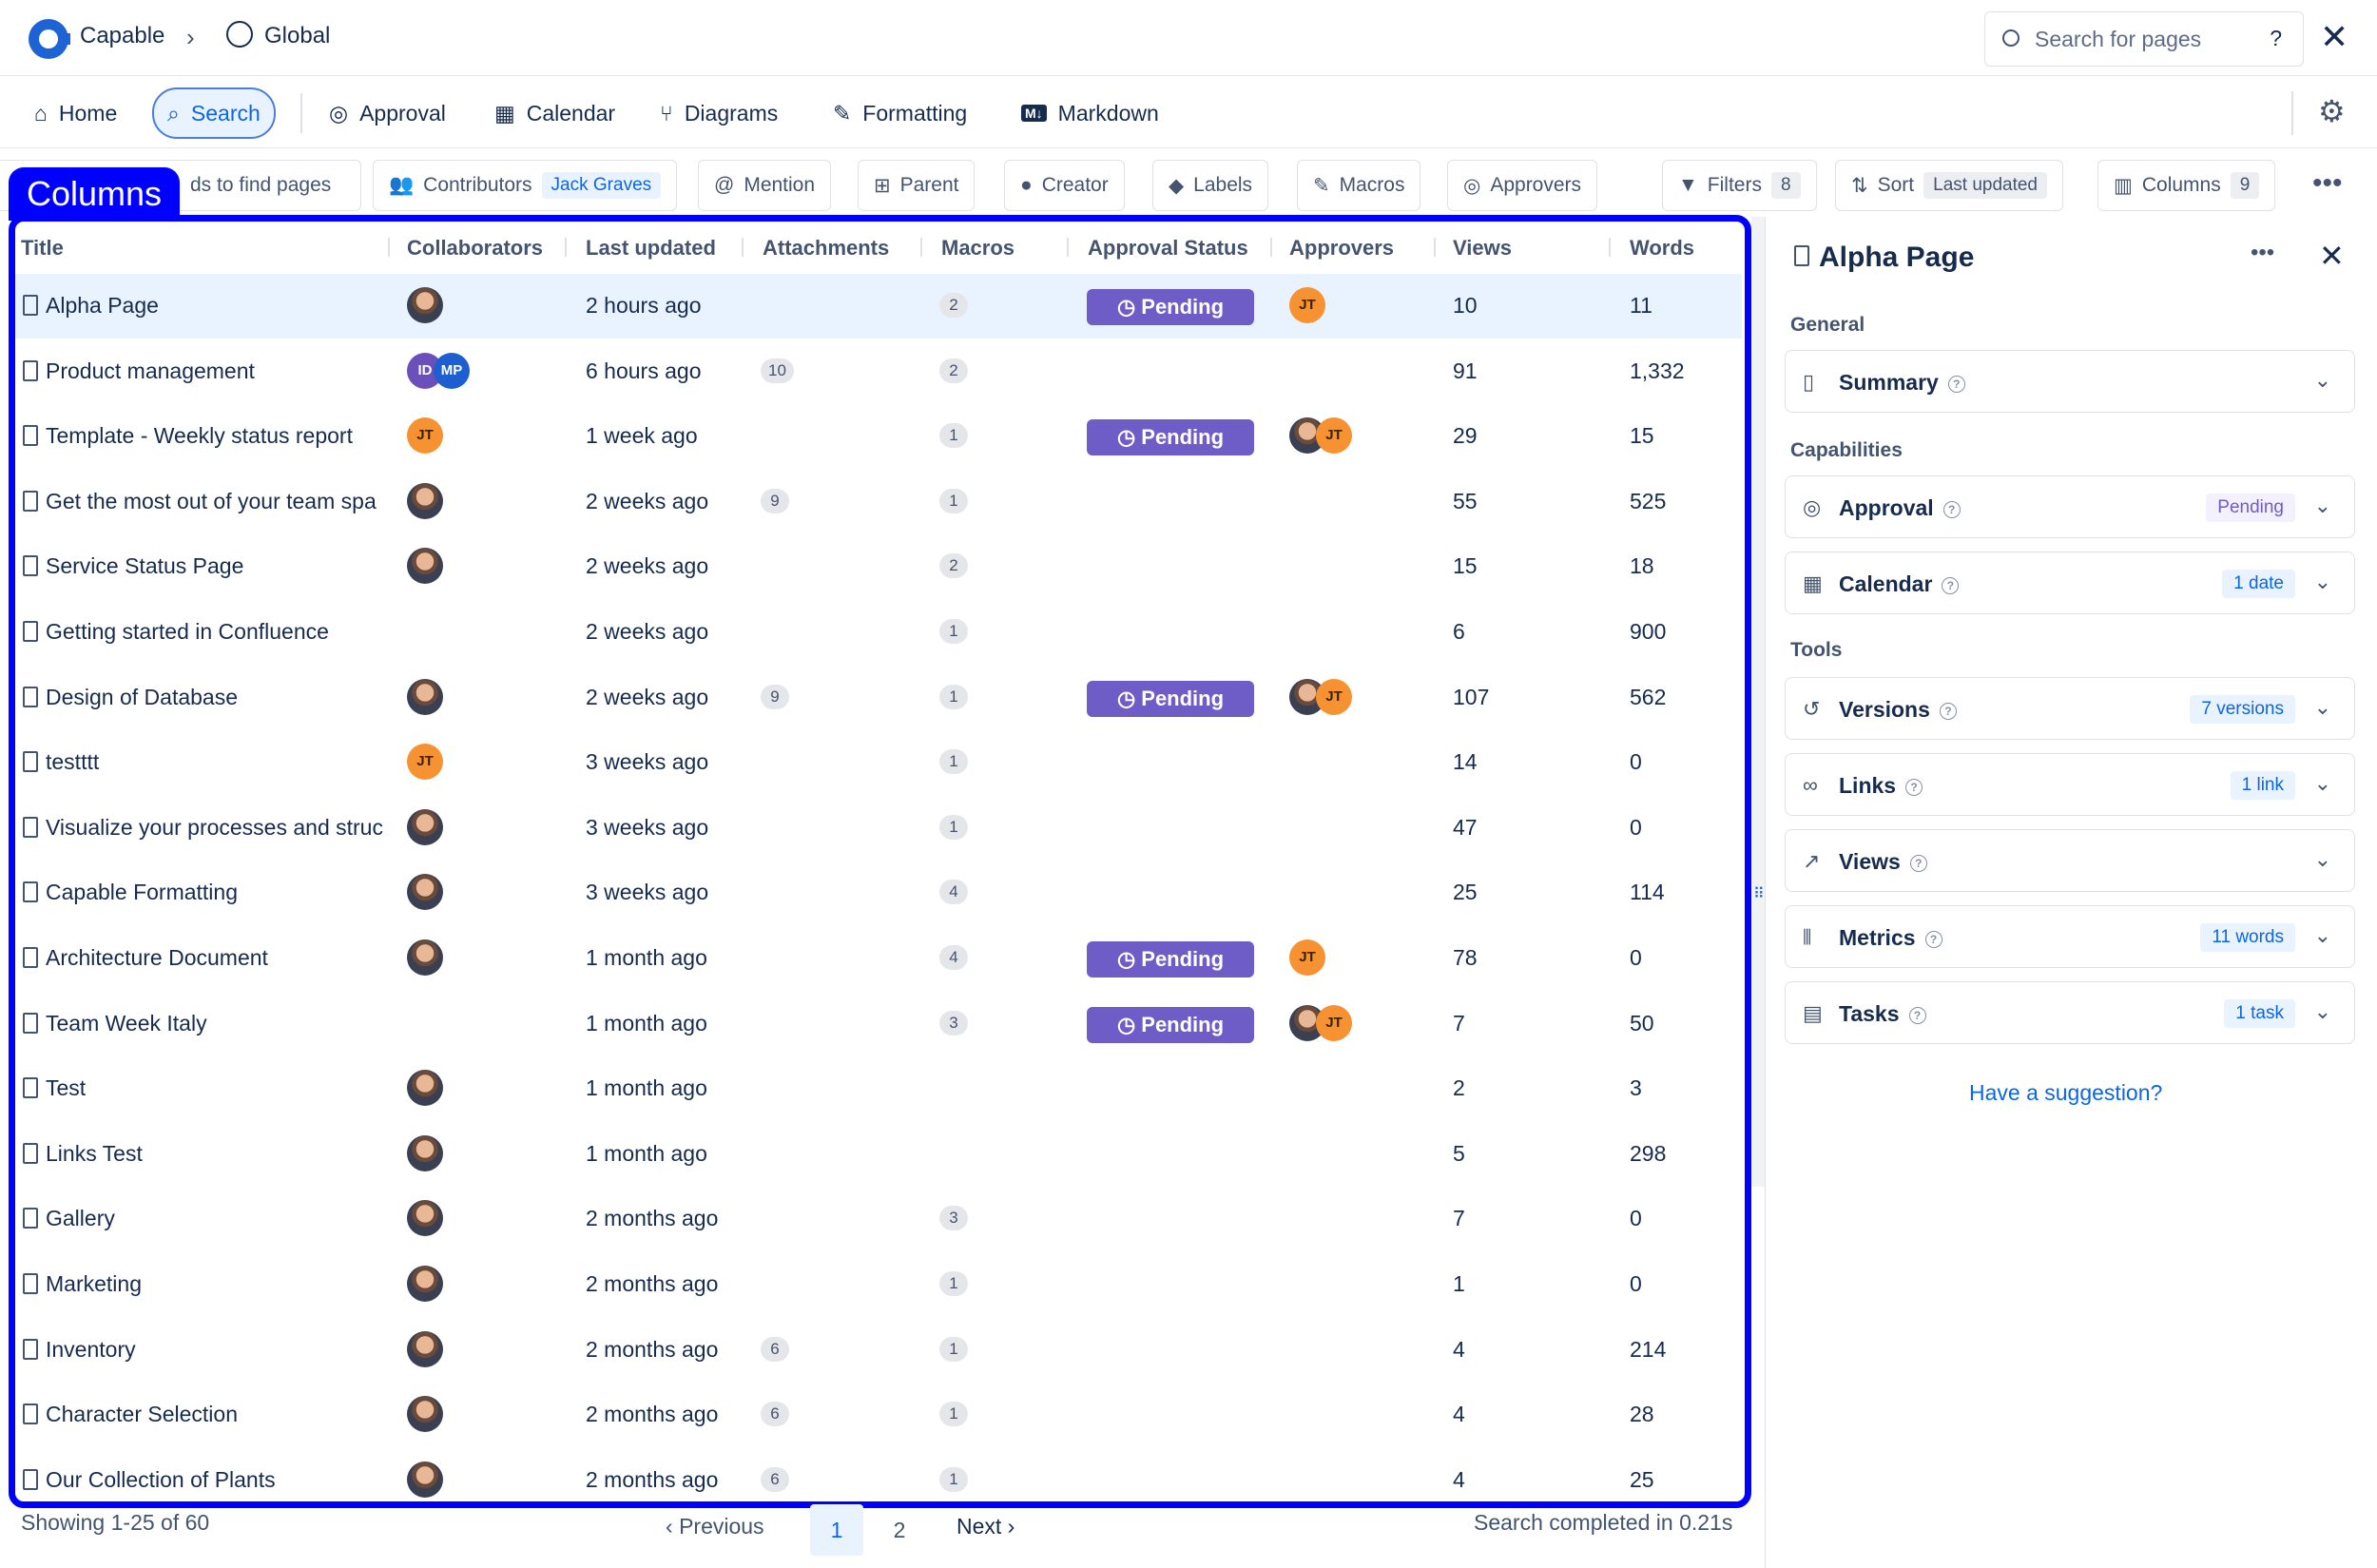 The height and width of the screenshot is (1568, 2377). I want to click on column-header-words: Words, so click(1662, 248).